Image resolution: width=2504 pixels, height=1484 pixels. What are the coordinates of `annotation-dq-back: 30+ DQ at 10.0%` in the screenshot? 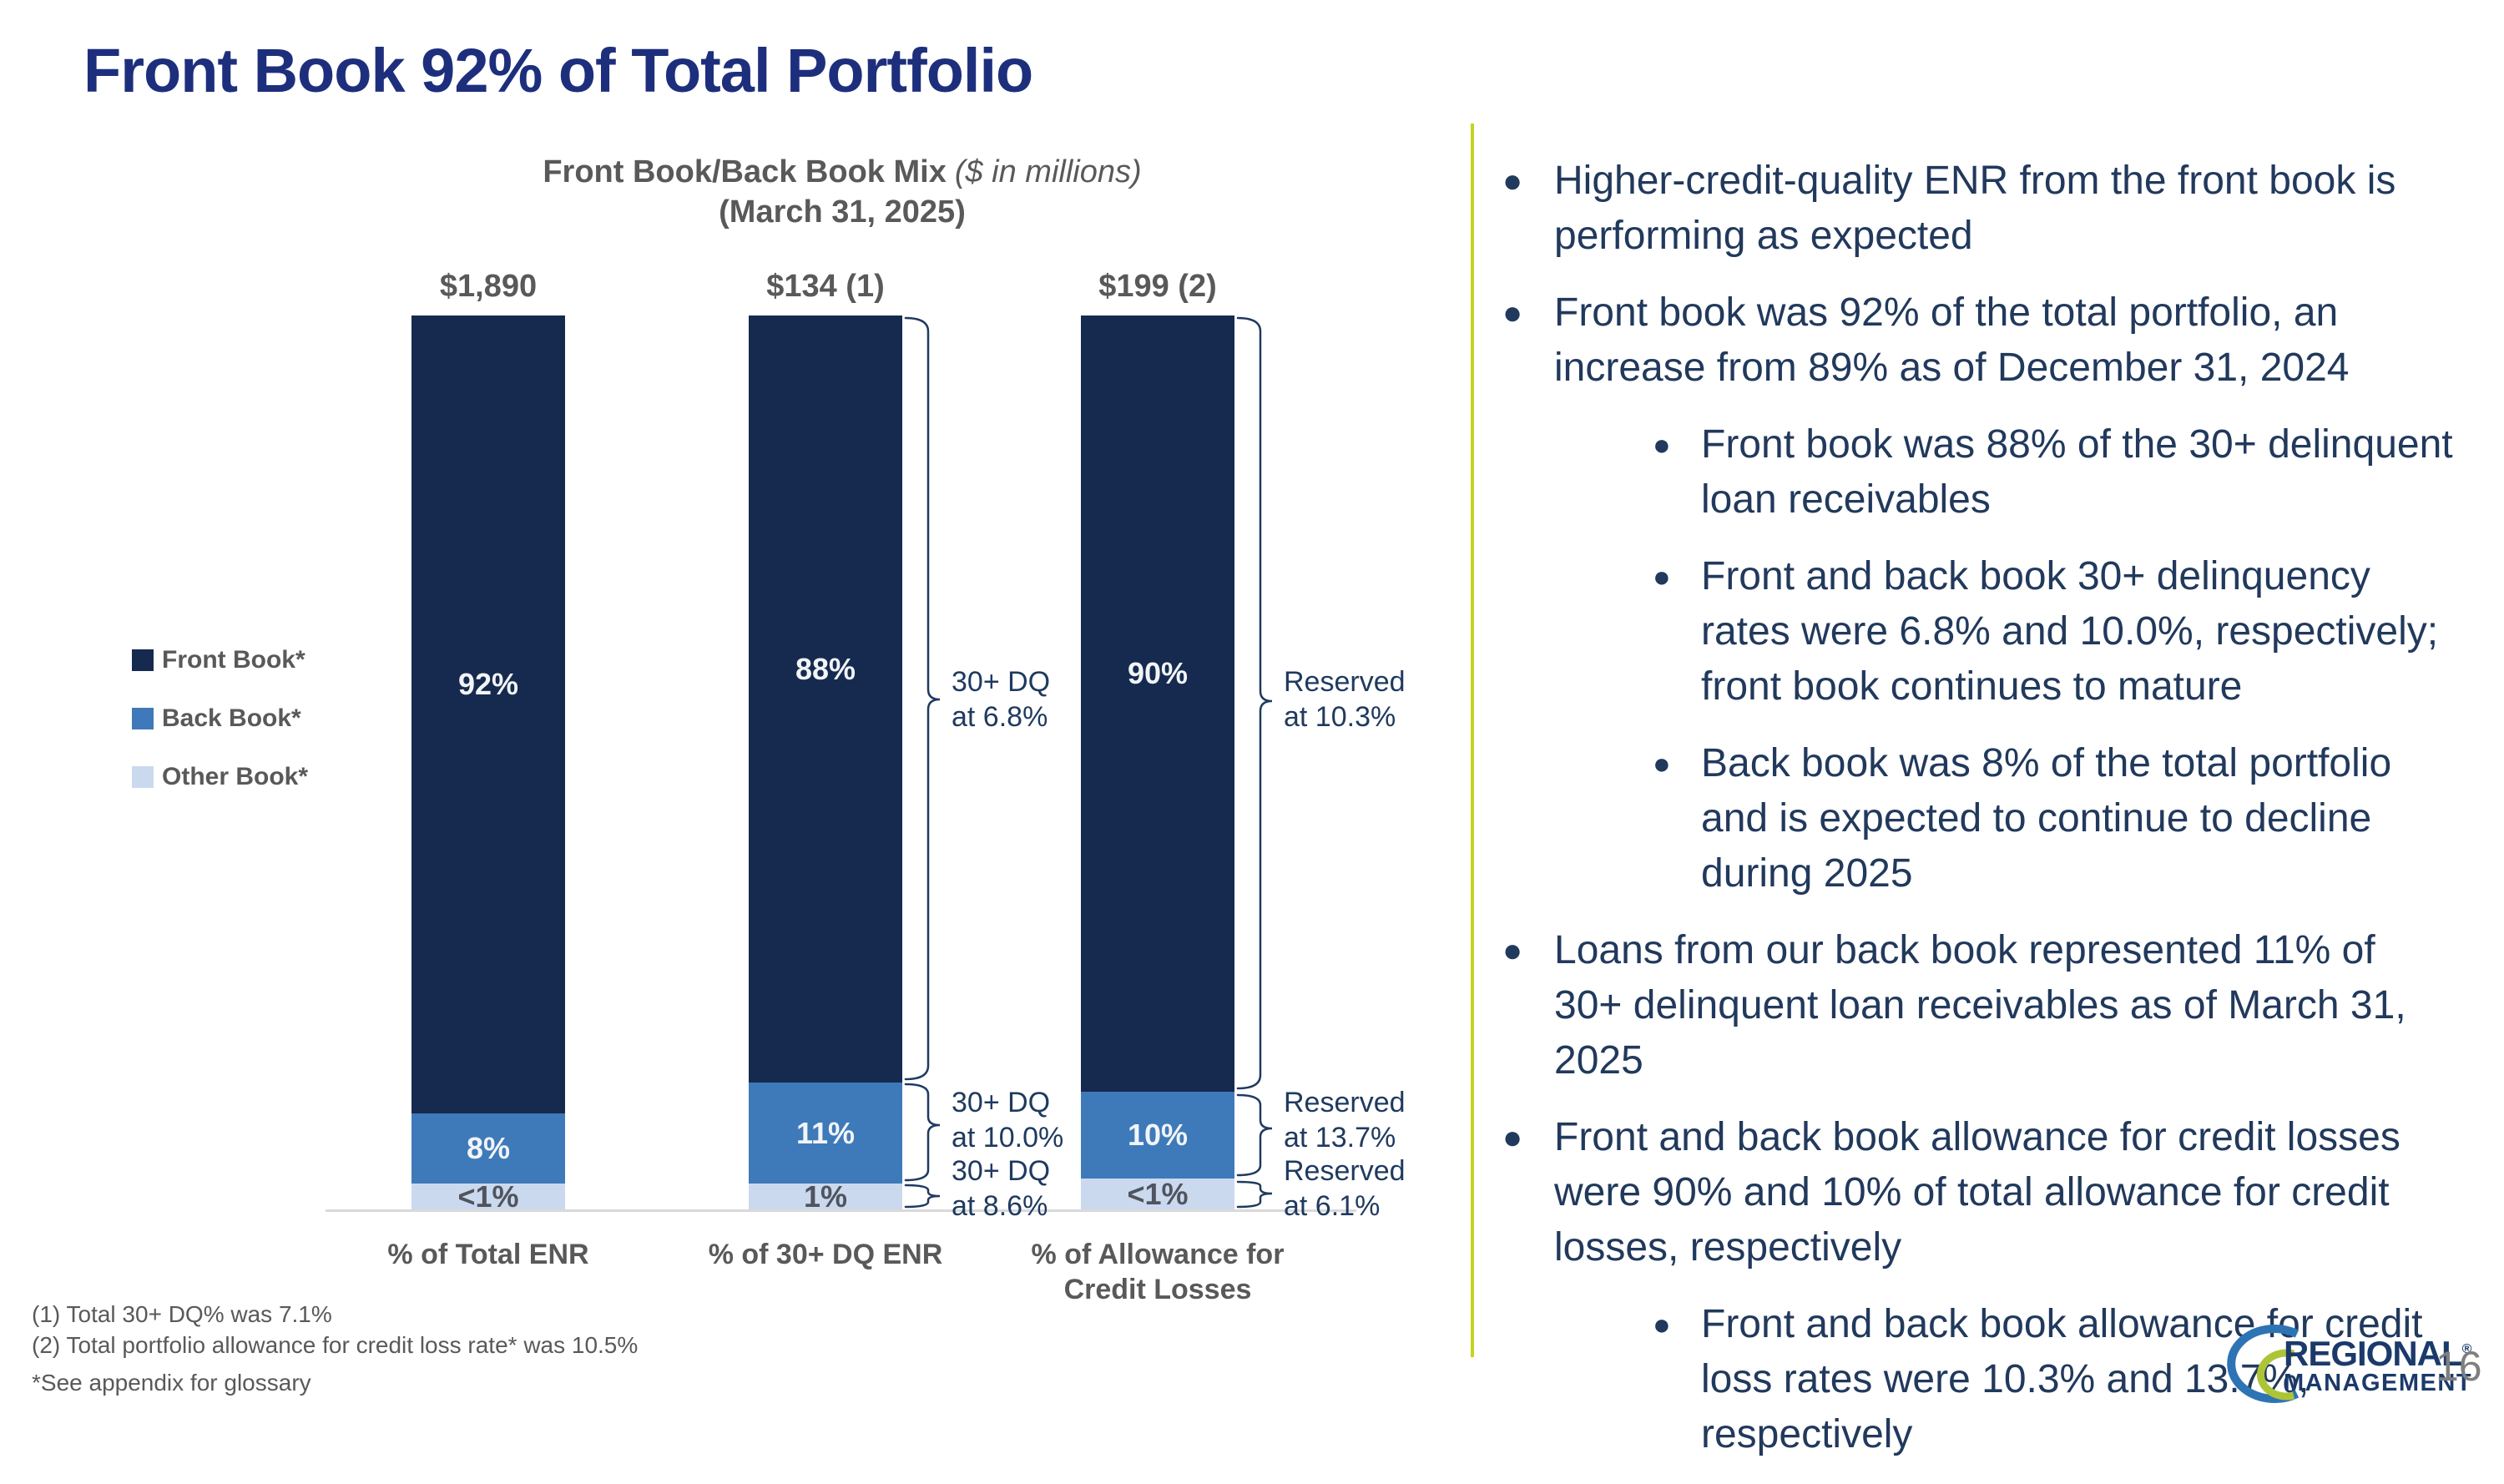 It's located at (1008, 1120).